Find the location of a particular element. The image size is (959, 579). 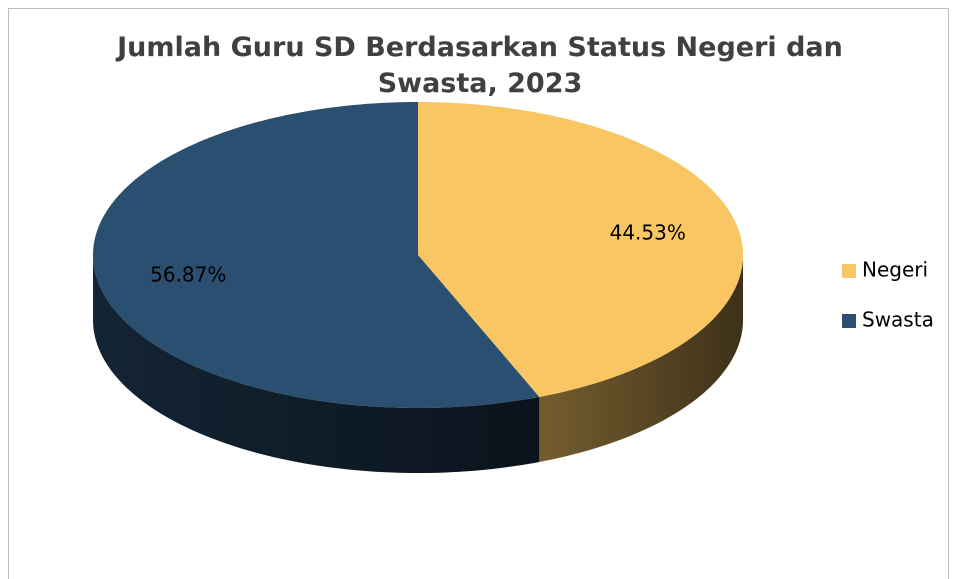

legend-label: Swasta is located at coordinates (898, 320).